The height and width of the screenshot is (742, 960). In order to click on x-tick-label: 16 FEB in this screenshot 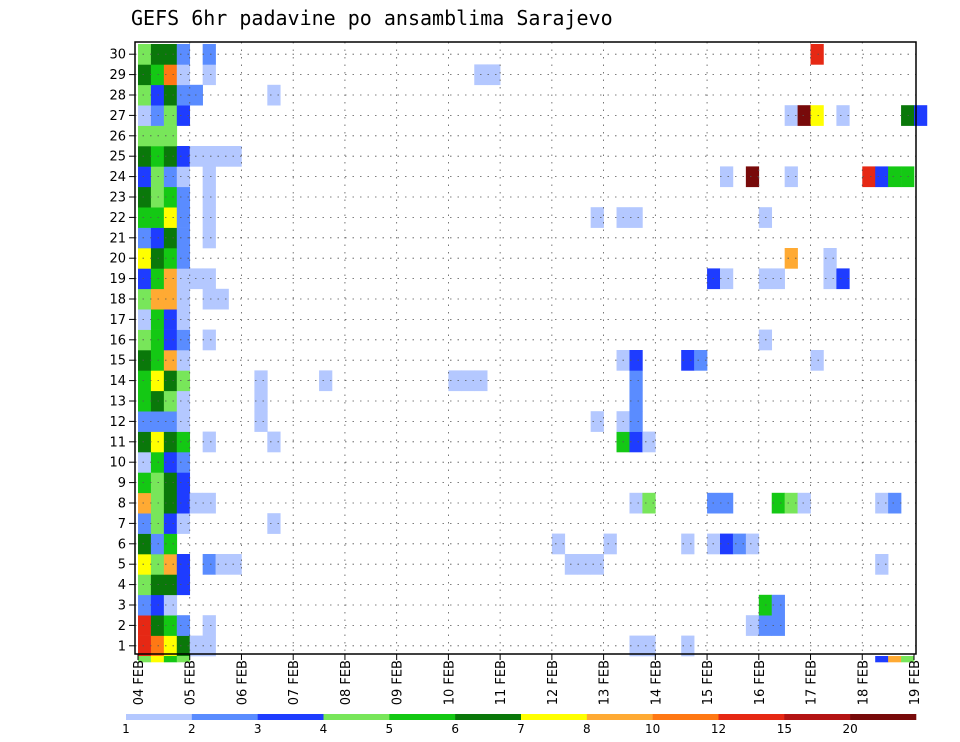, I will do `click(760, 682)`.